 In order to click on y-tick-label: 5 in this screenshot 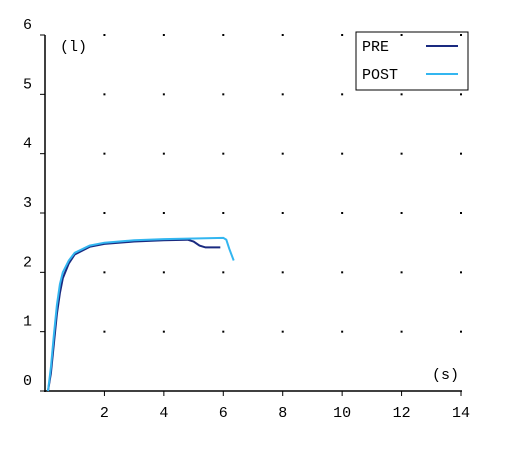, I will do `click(27, 84)`.